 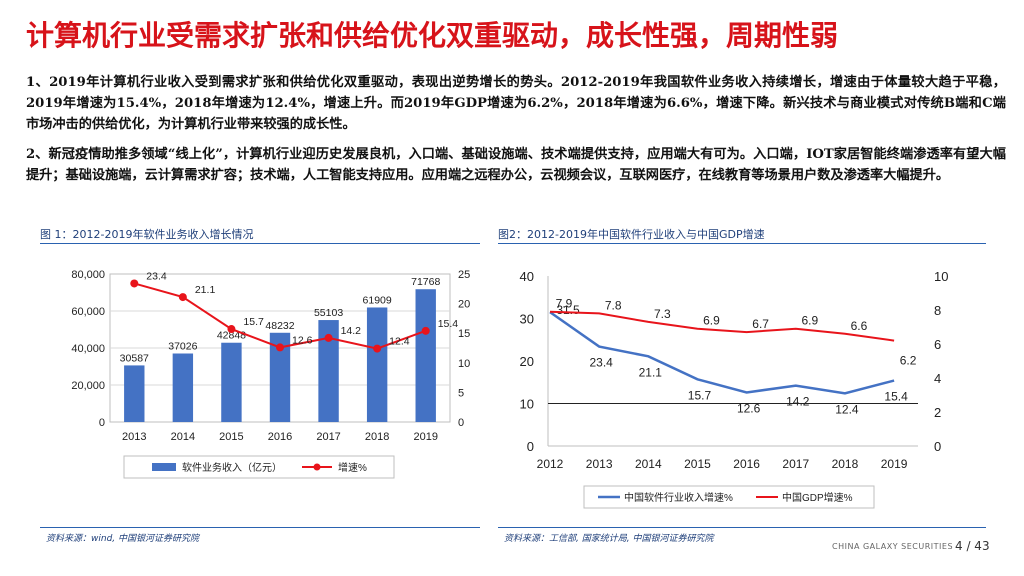 What do you see at coordinates (651, 372) in the screenshot?
I see `software-growth-label: 21.1` at bounding box center [651, 372].